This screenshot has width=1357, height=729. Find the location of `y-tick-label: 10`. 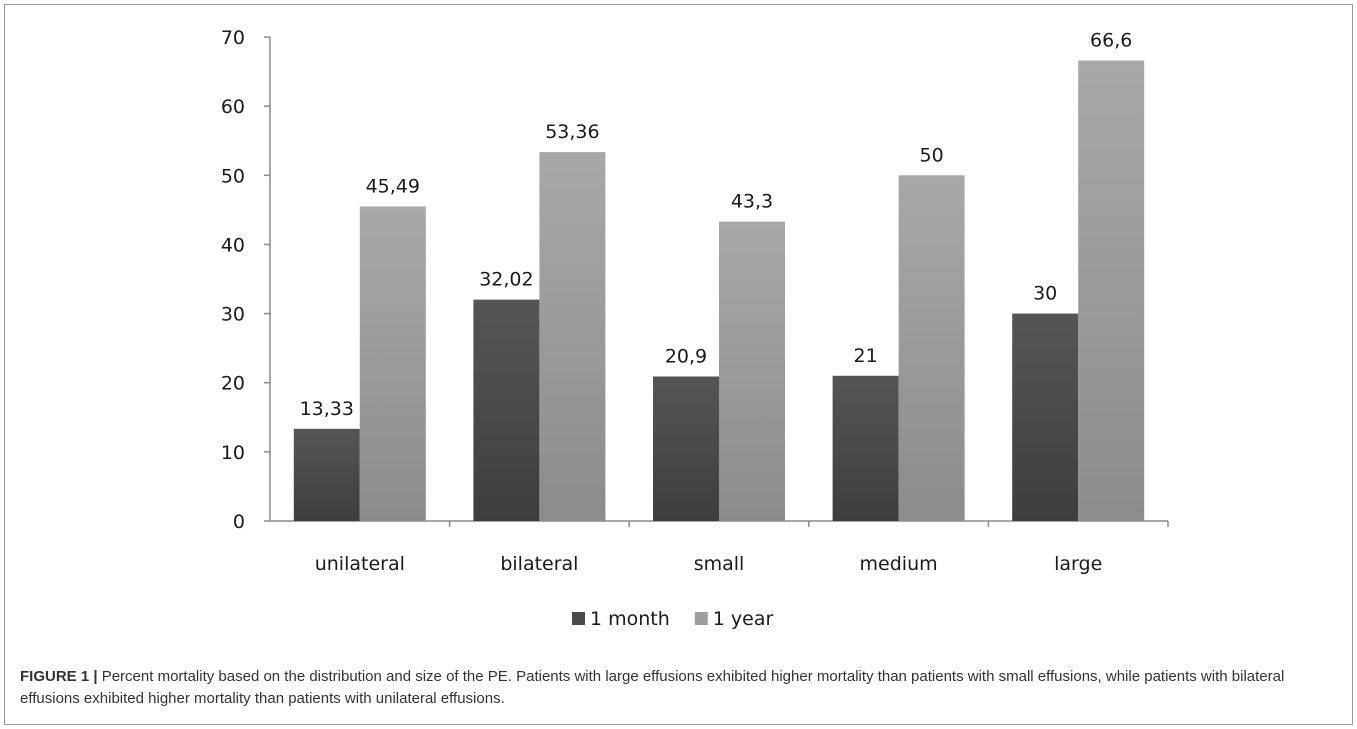

y-tick-label: 10 is located at coordinates (233, 453).